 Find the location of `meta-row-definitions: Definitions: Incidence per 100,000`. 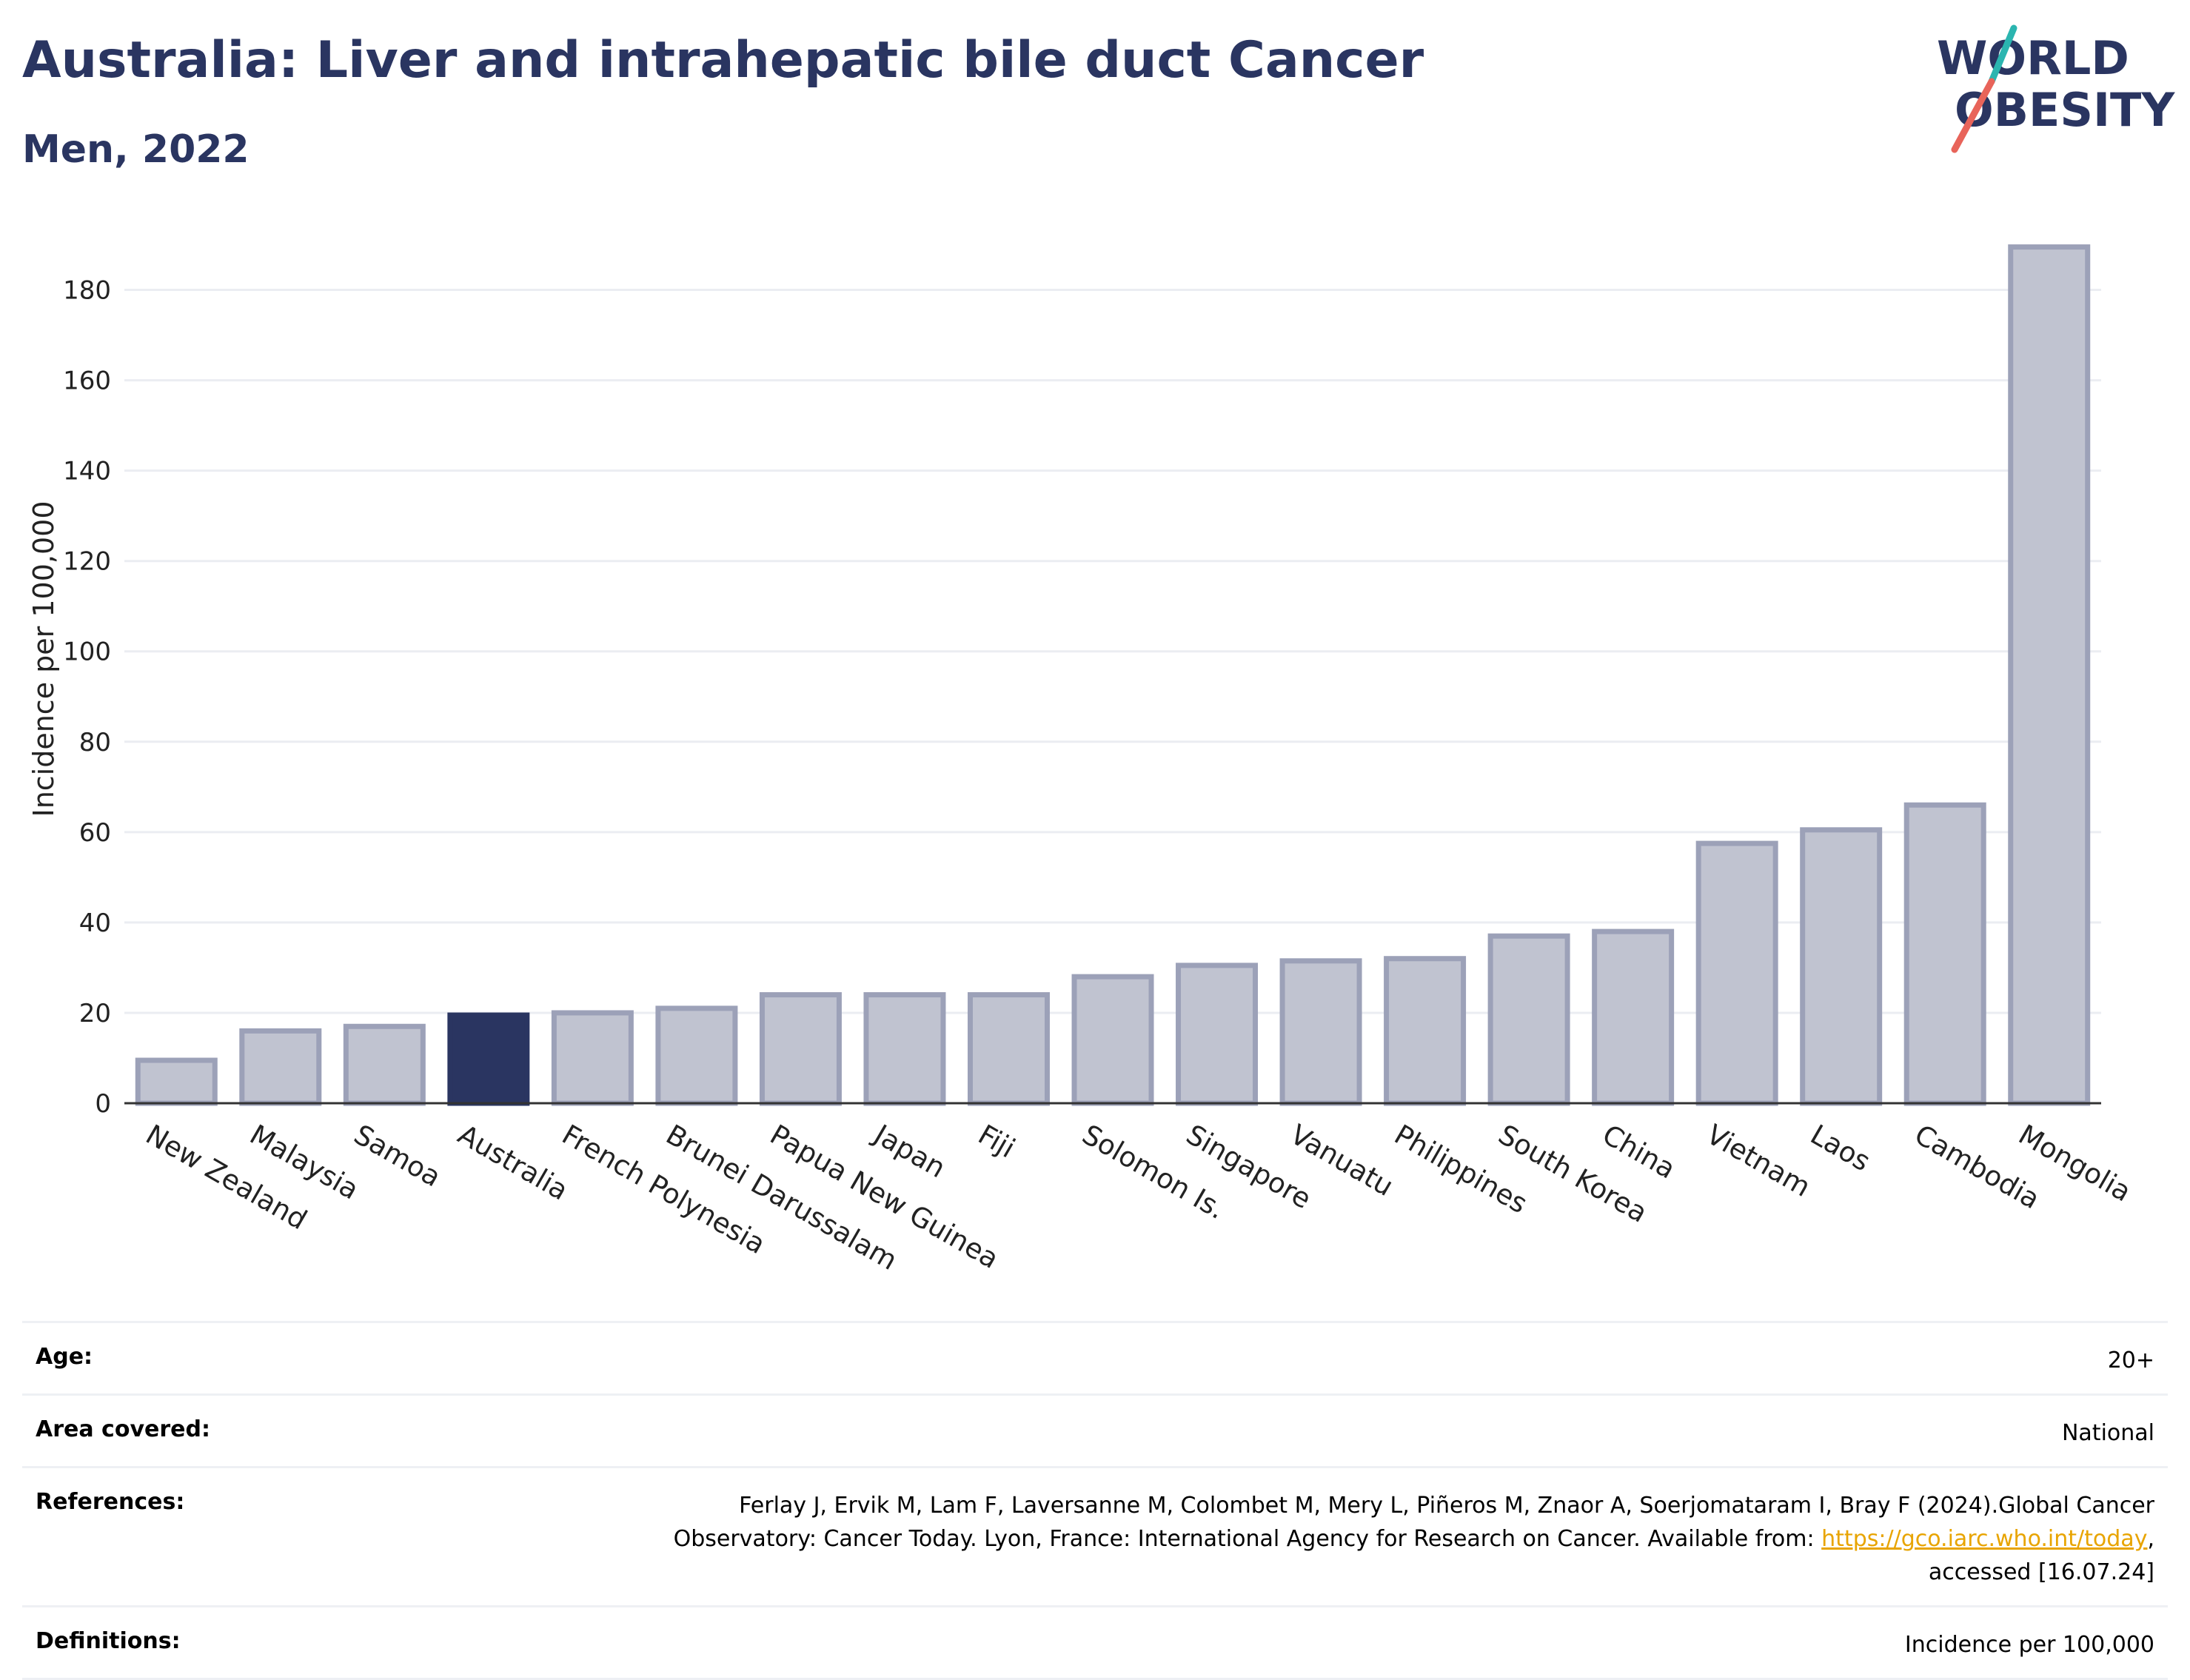

meta-row-definitions: Definitions: Incidence per 100,000 is located at coordinates (1095, 1643).